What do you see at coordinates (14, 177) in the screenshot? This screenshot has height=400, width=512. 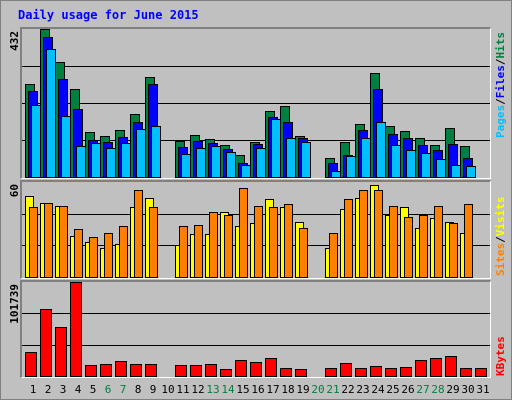 I see `y-axis-labels: 432 60 101739` at bounding box center [14, 177].